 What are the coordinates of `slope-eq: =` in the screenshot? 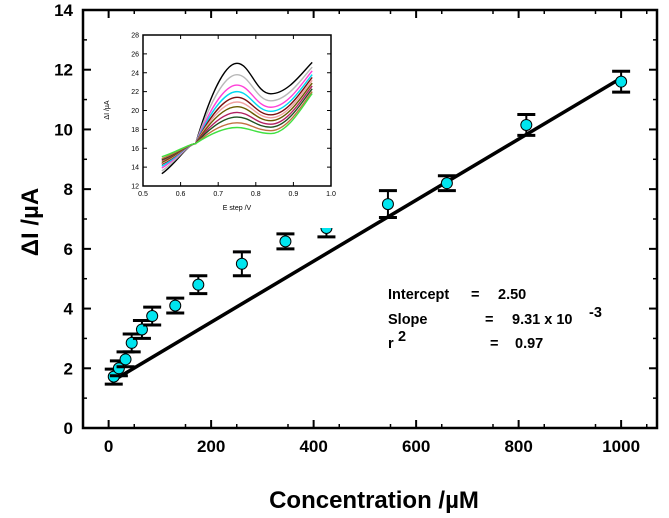 It's located at (489, 320).